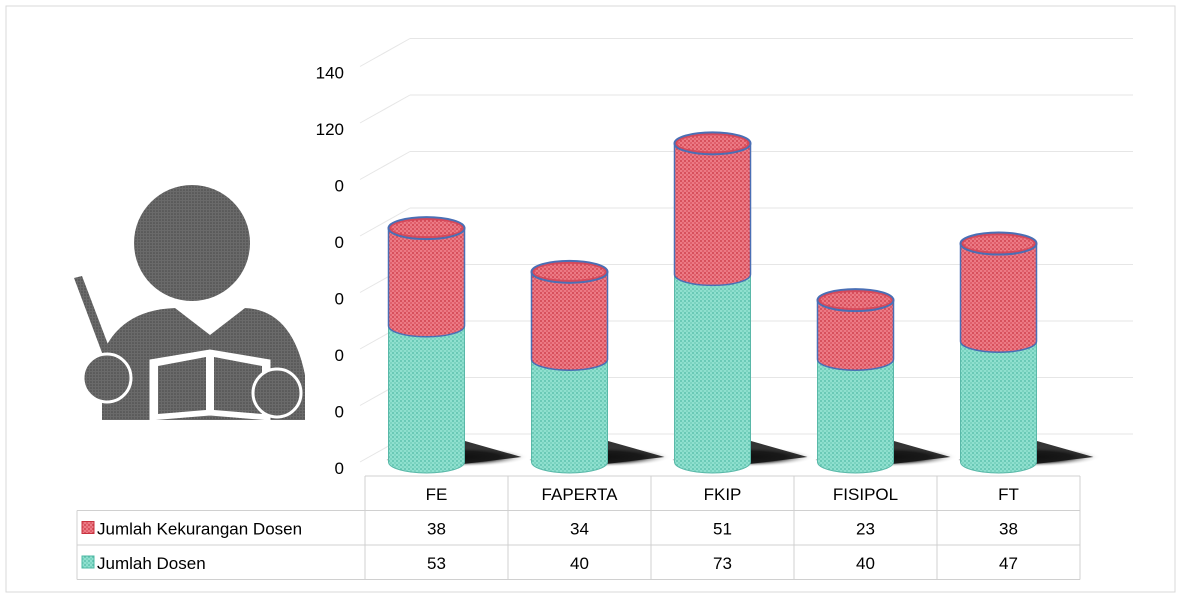 Image resolution: width=1181 pixels, height=598 pixels. I want to click on x-tick-label: FKIP, so click(723, 494).